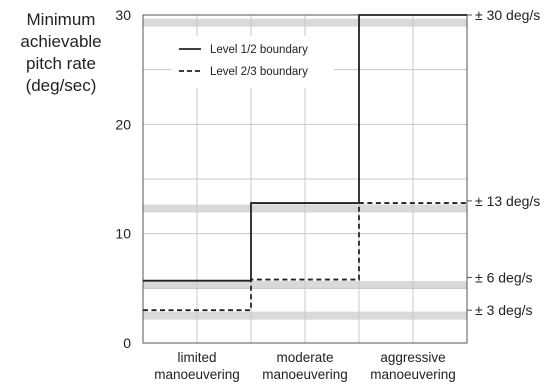  What do you see at coordinates (123, 15) in the screenshot?
I see `y-tick-label: 30` at bounding box center [123, 15].